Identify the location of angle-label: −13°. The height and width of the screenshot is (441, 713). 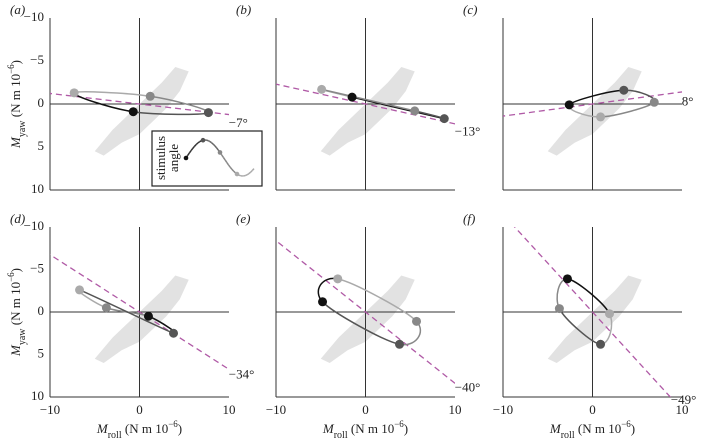
(468, 130).